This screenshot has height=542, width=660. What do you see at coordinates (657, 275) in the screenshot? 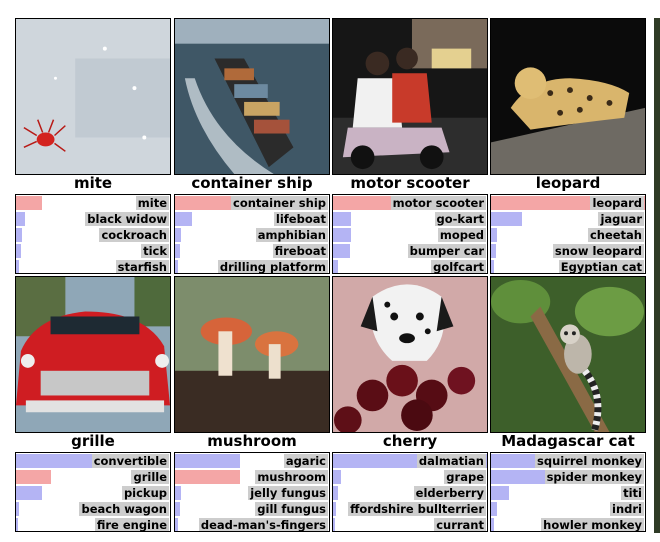
I see `cropped-neighbor-image` at bounding box center [657, 275].